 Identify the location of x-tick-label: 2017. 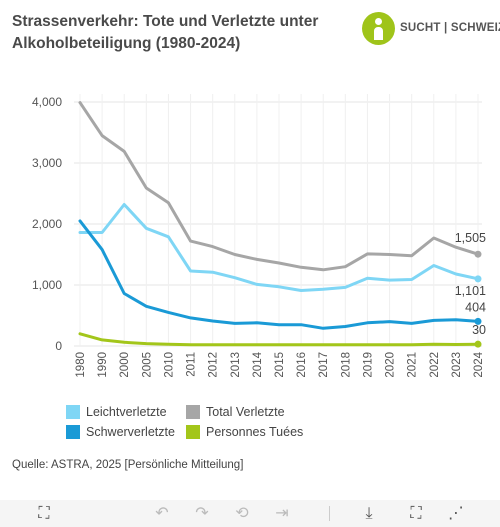
(324, 365).